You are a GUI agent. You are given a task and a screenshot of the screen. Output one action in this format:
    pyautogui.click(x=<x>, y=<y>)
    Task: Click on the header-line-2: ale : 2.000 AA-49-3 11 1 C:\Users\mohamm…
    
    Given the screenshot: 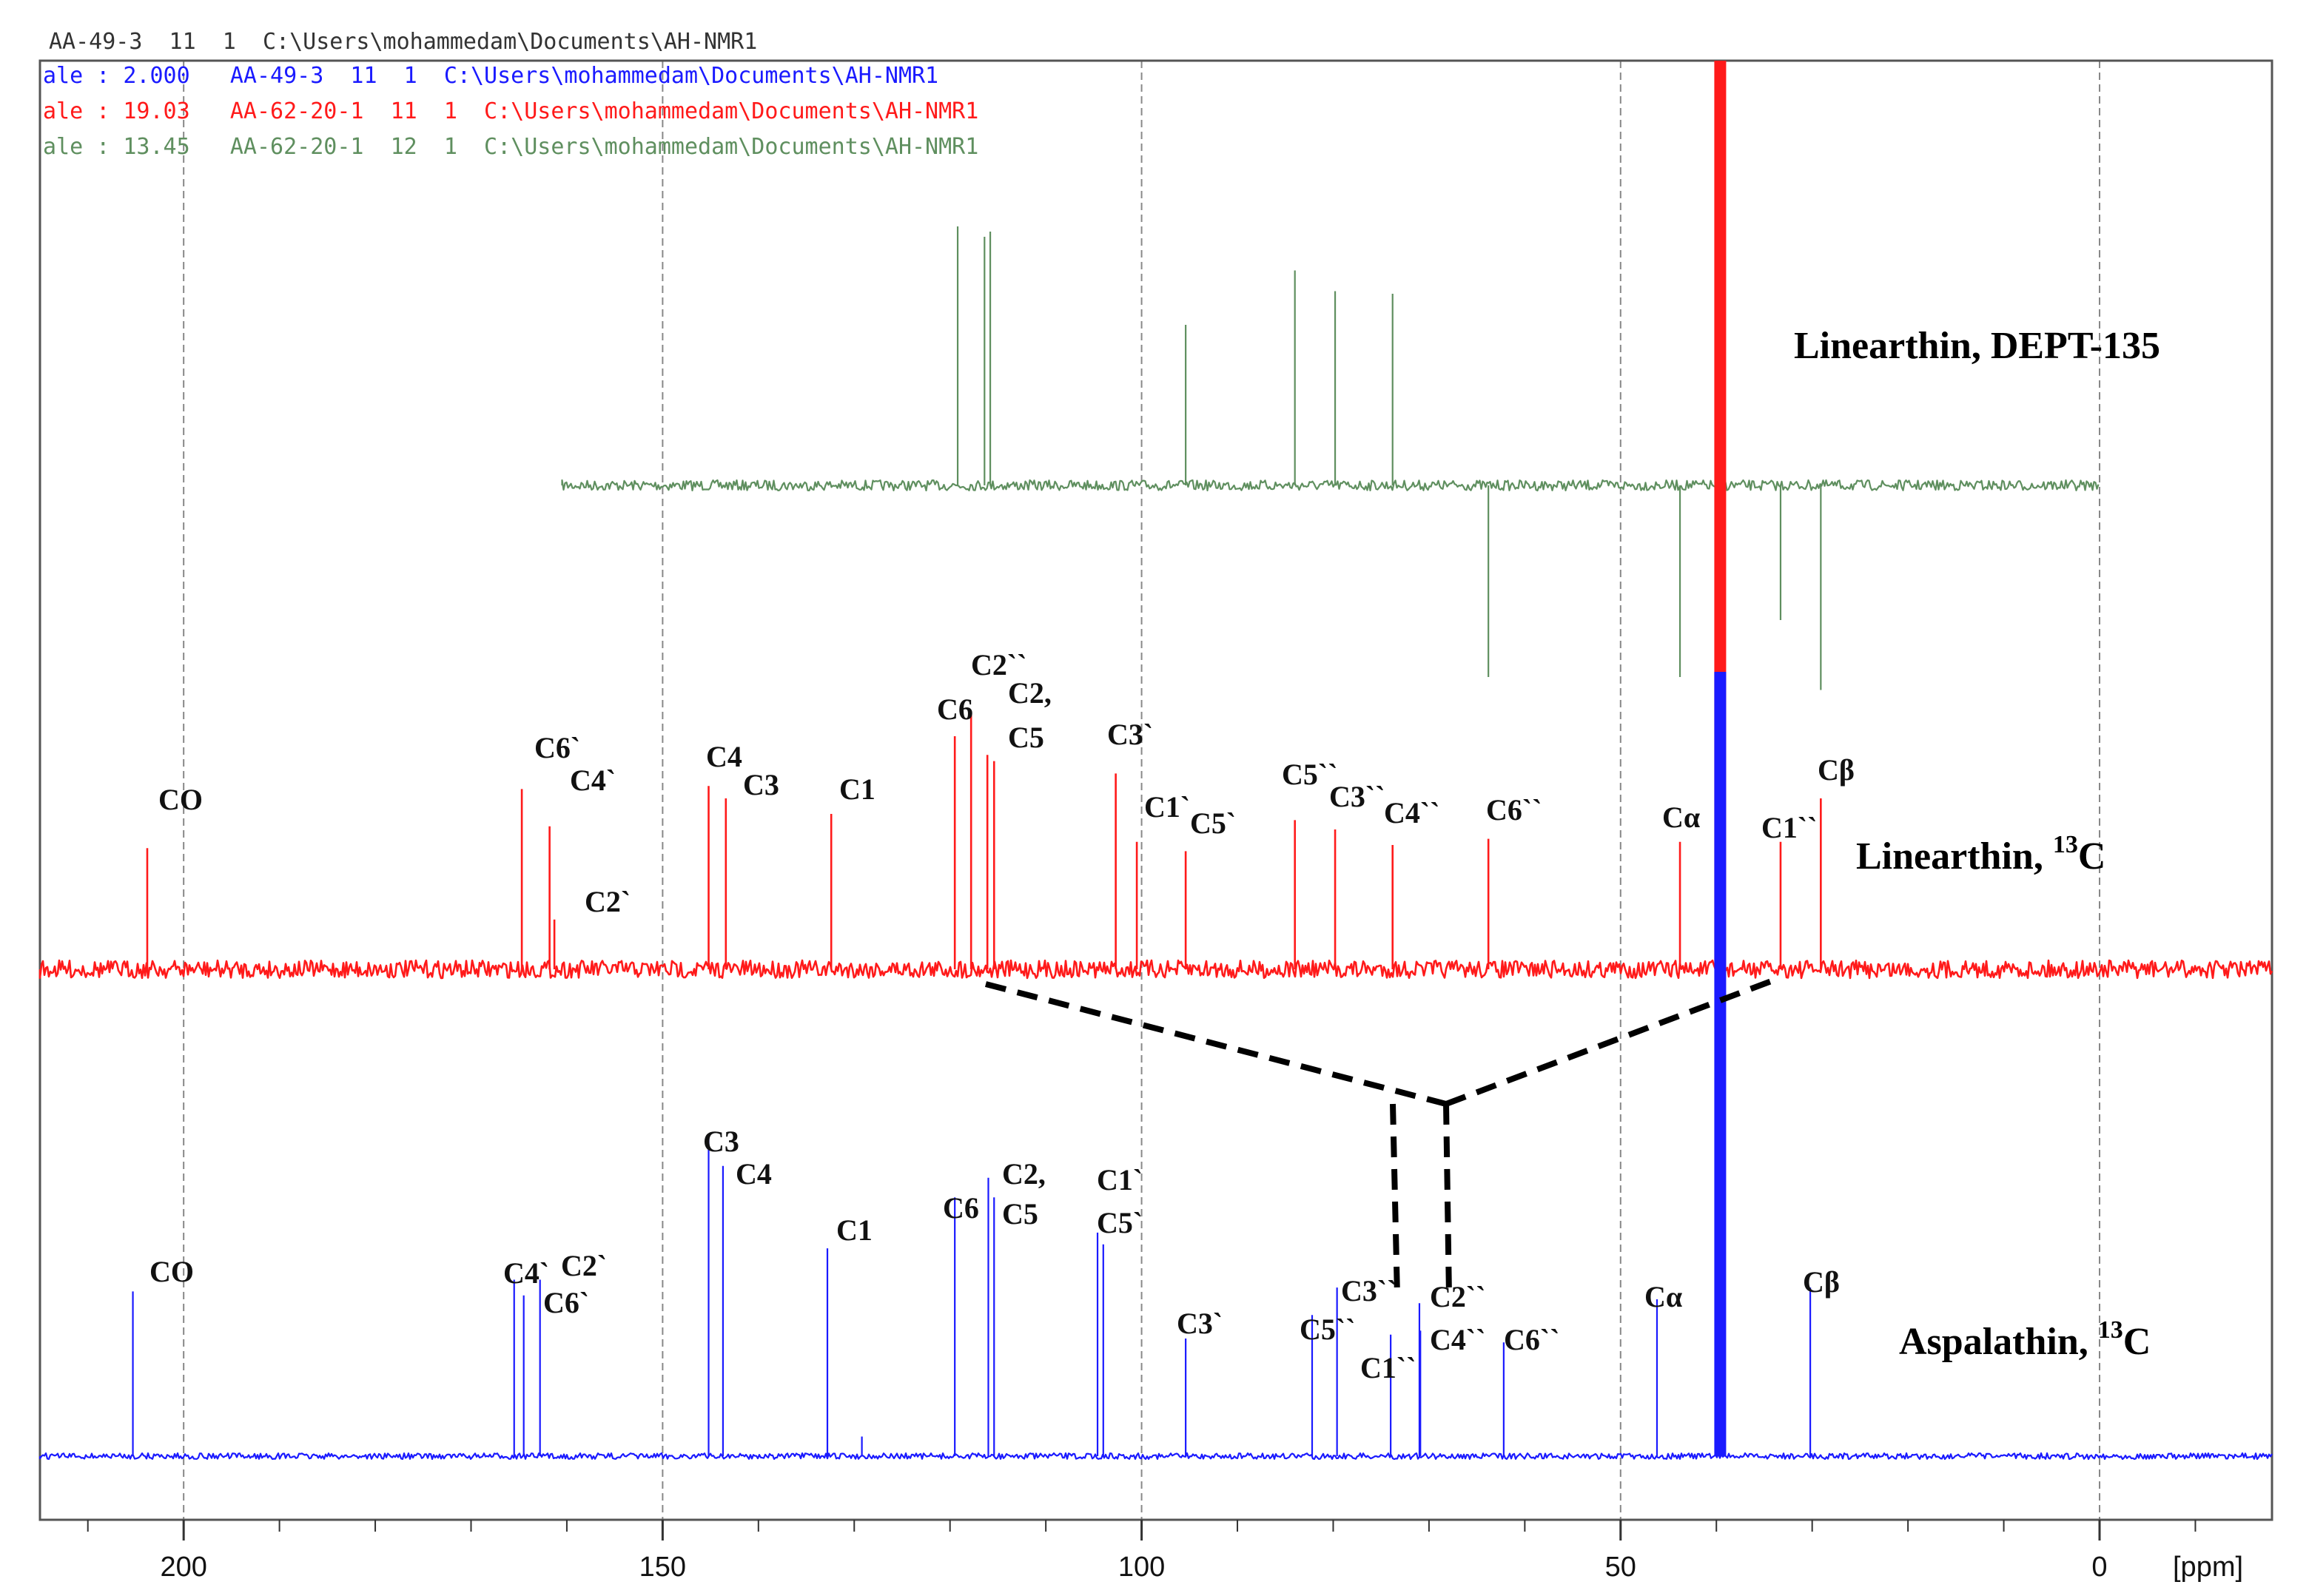 What is the action you would take?
    pyautogui.click(x=491, y=76)
    